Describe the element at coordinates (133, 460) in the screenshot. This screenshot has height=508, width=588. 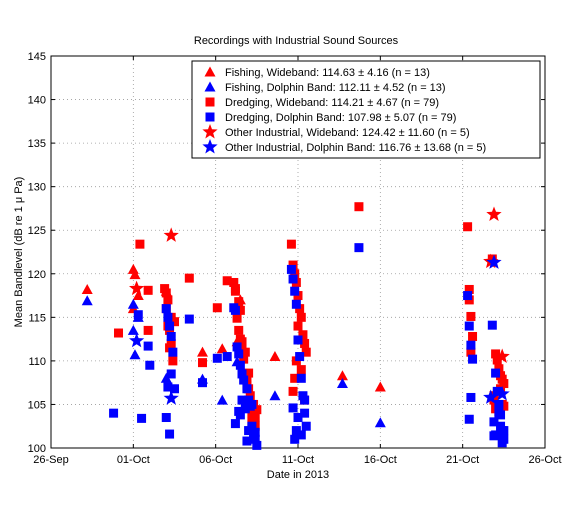
I see `x-tick-label: 01-Oct` at that location.